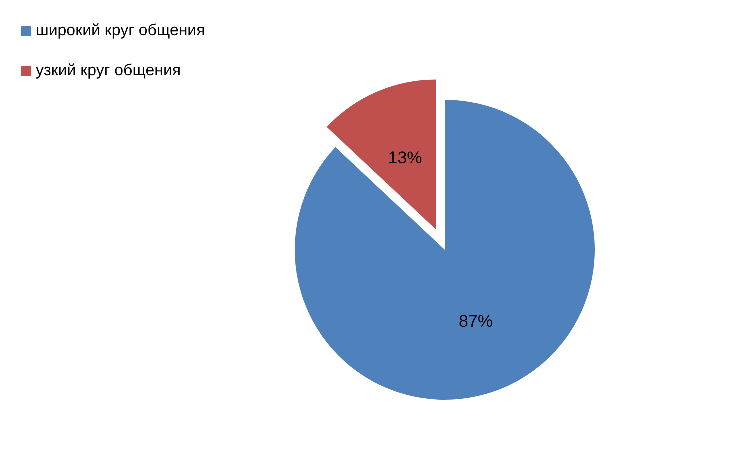 This screenshot has height=452, width=750. What do you see at coordinates (121, 31) in the screenshot?
I see `legend-label: широкий круг общения` at bounding box center [121, 31].